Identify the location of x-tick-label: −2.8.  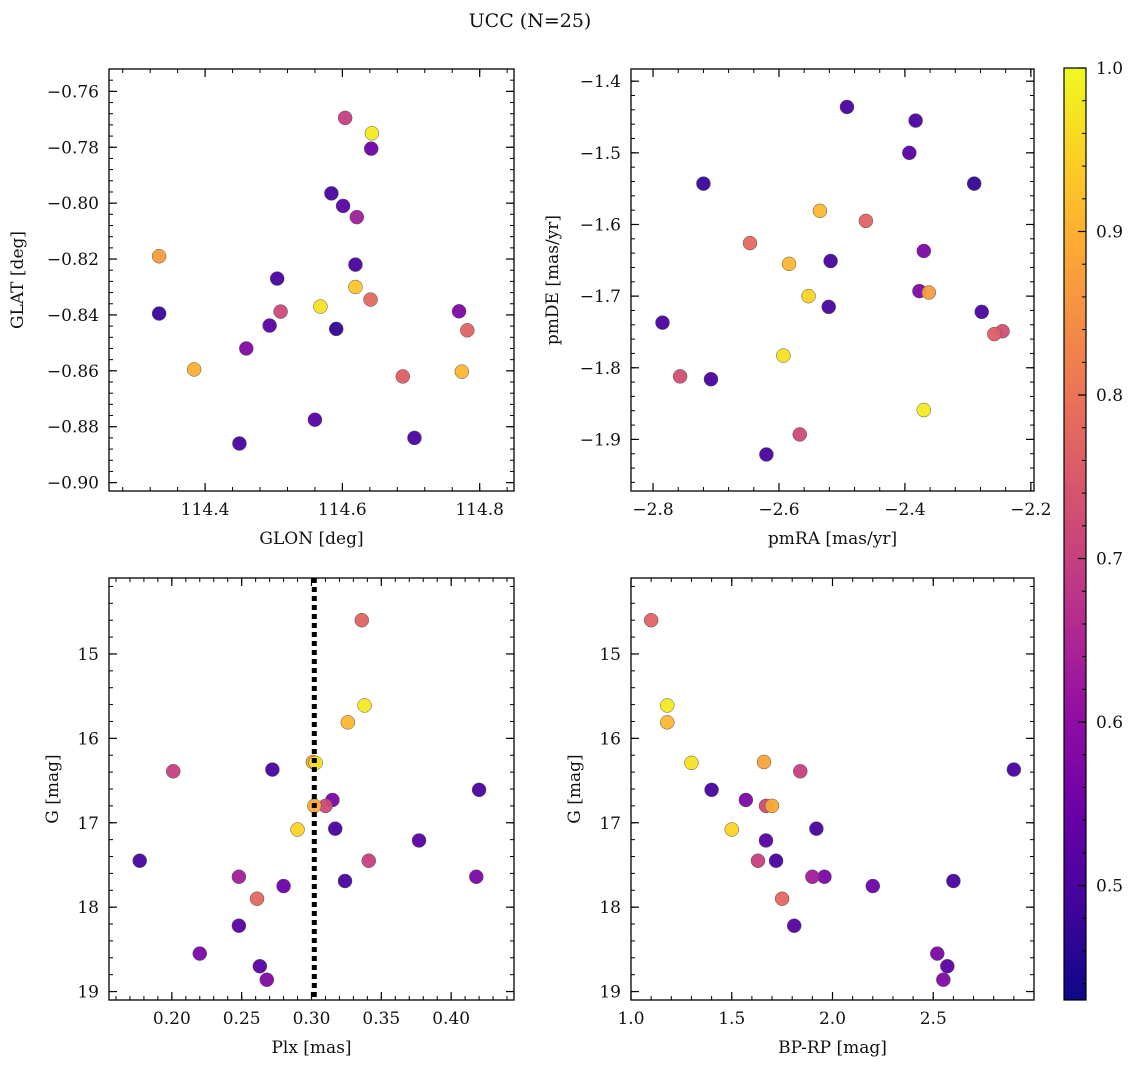
(652, 510).